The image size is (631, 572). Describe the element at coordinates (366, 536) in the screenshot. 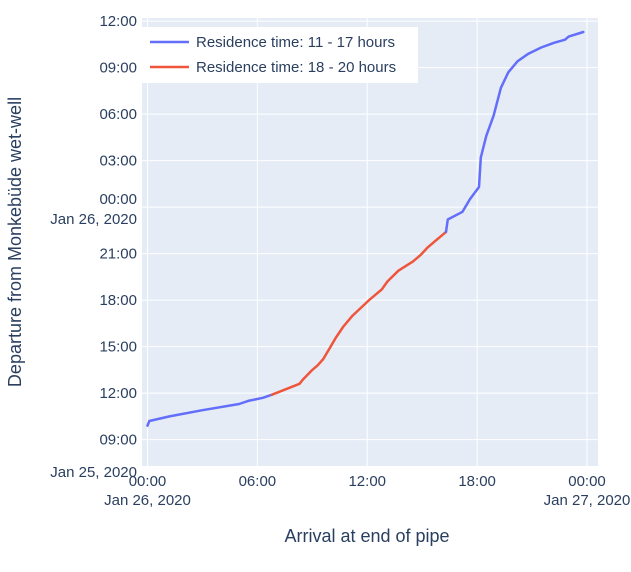

I see `x-axis-title: Arrival at end of pipe` at that location.